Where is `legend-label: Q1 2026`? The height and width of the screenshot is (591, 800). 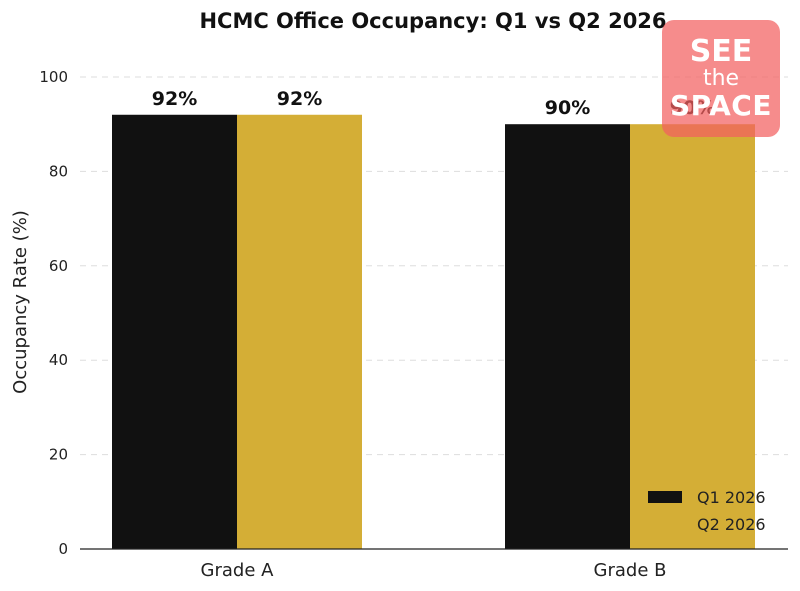
legend-label: Q1 2026 is located at coordinates (731, 497).